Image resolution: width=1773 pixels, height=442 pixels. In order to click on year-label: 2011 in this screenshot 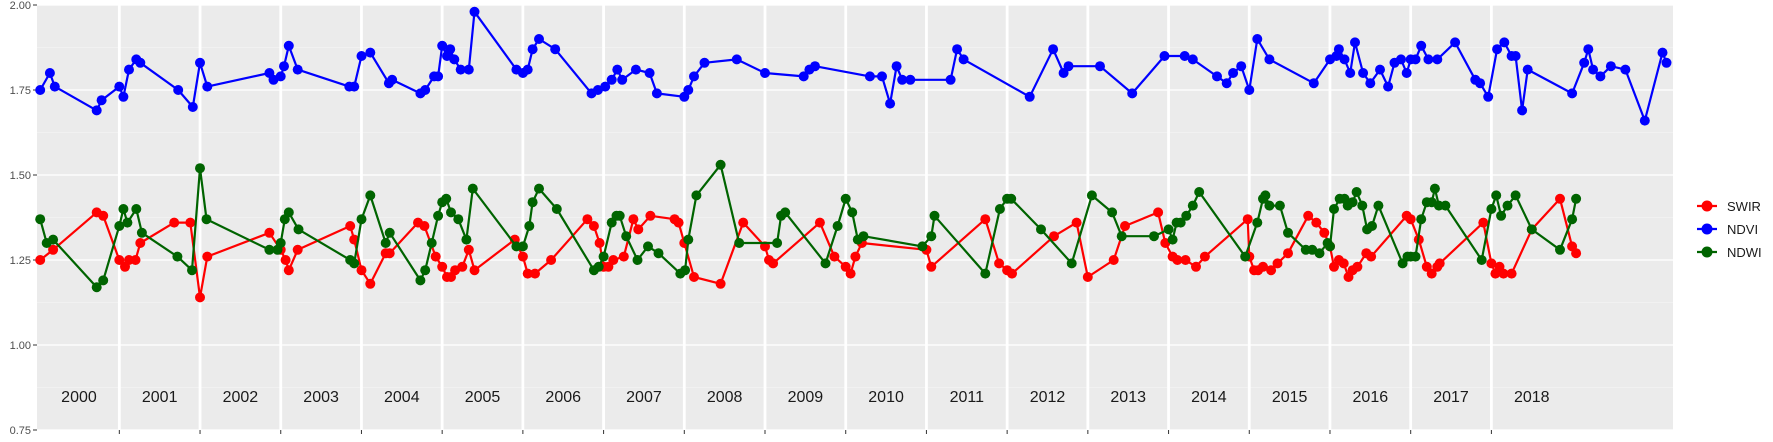, I will do `click(967, 397)`.